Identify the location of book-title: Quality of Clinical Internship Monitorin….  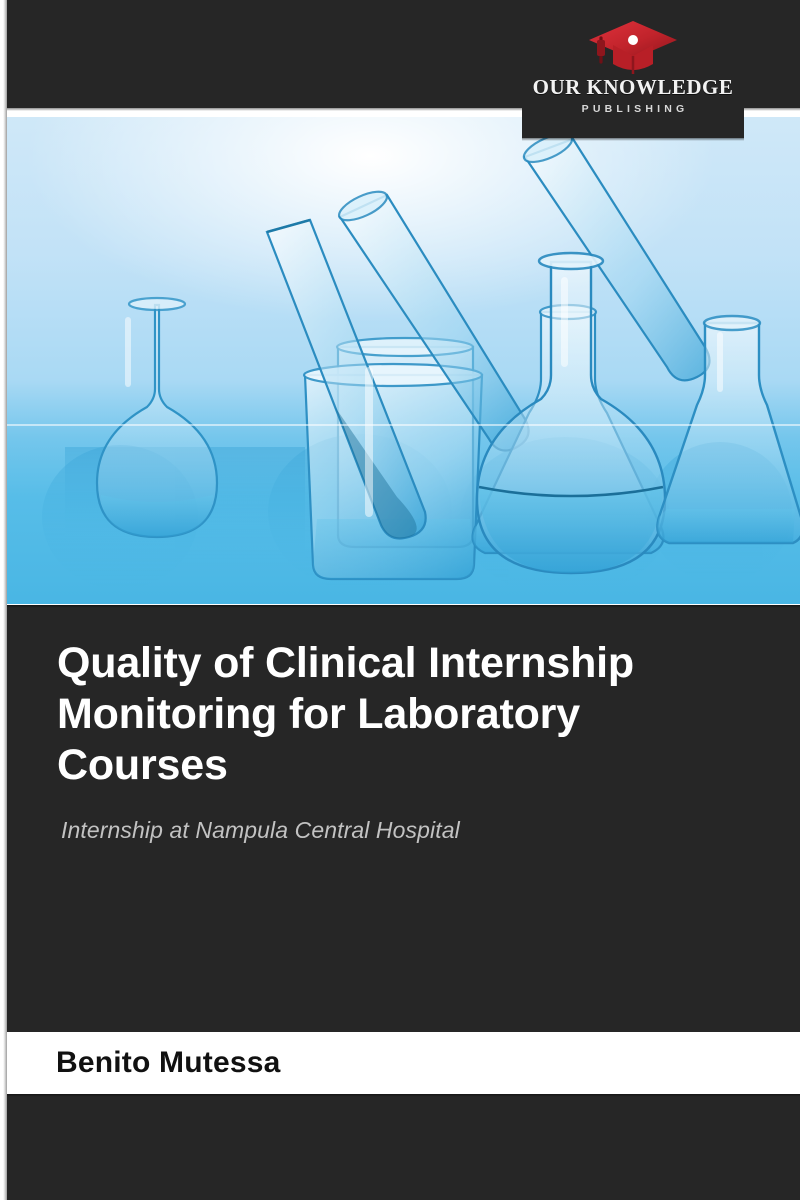
(345, 714).